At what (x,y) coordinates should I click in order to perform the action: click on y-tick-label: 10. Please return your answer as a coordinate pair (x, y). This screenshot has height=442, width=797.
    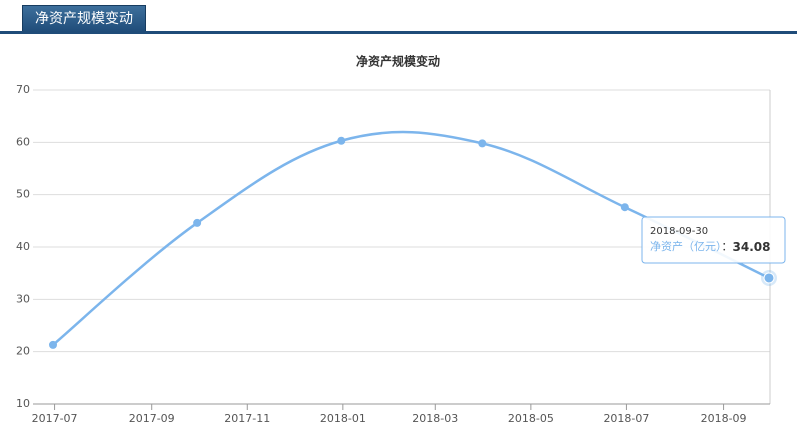
    Looking at the image, I should click on (23, 403).